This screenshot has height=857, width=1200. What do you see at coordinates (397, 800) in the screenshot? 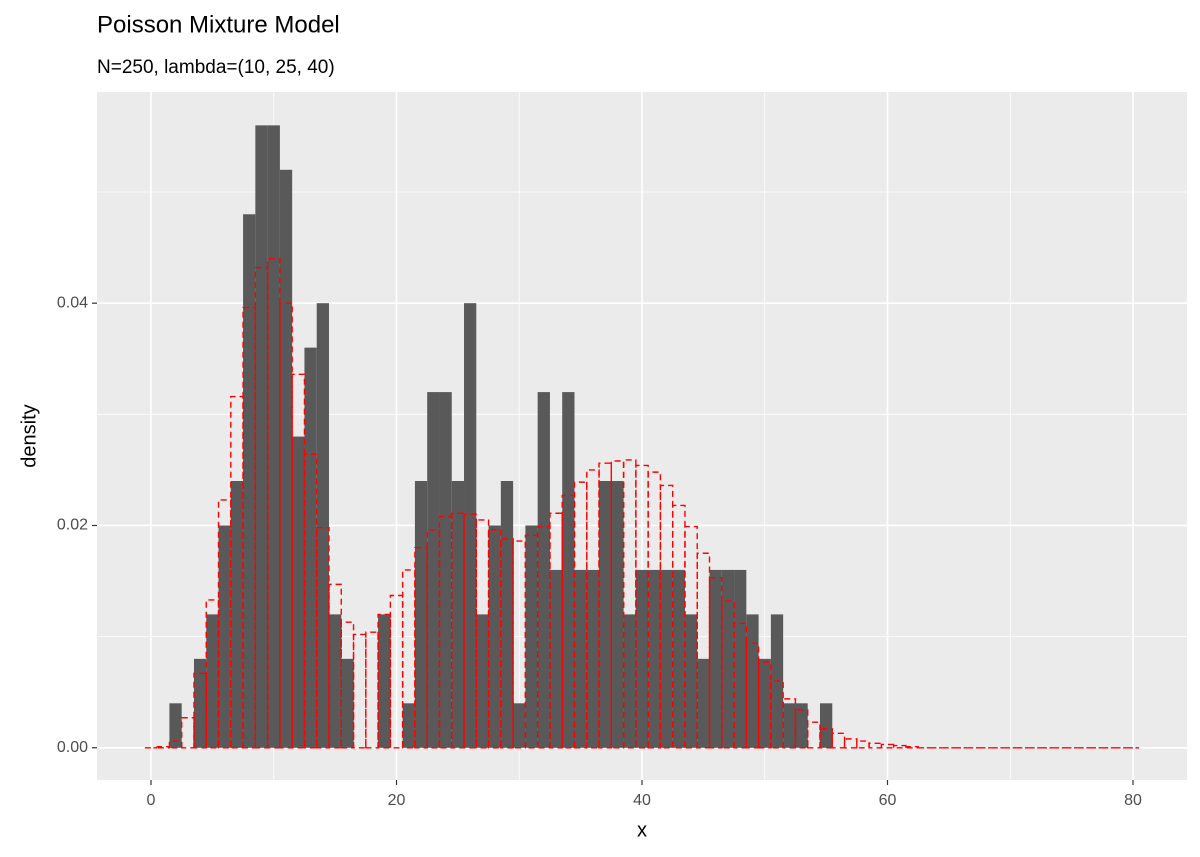
I see `x-tick-label: 20` at bounding box center [397, 800].